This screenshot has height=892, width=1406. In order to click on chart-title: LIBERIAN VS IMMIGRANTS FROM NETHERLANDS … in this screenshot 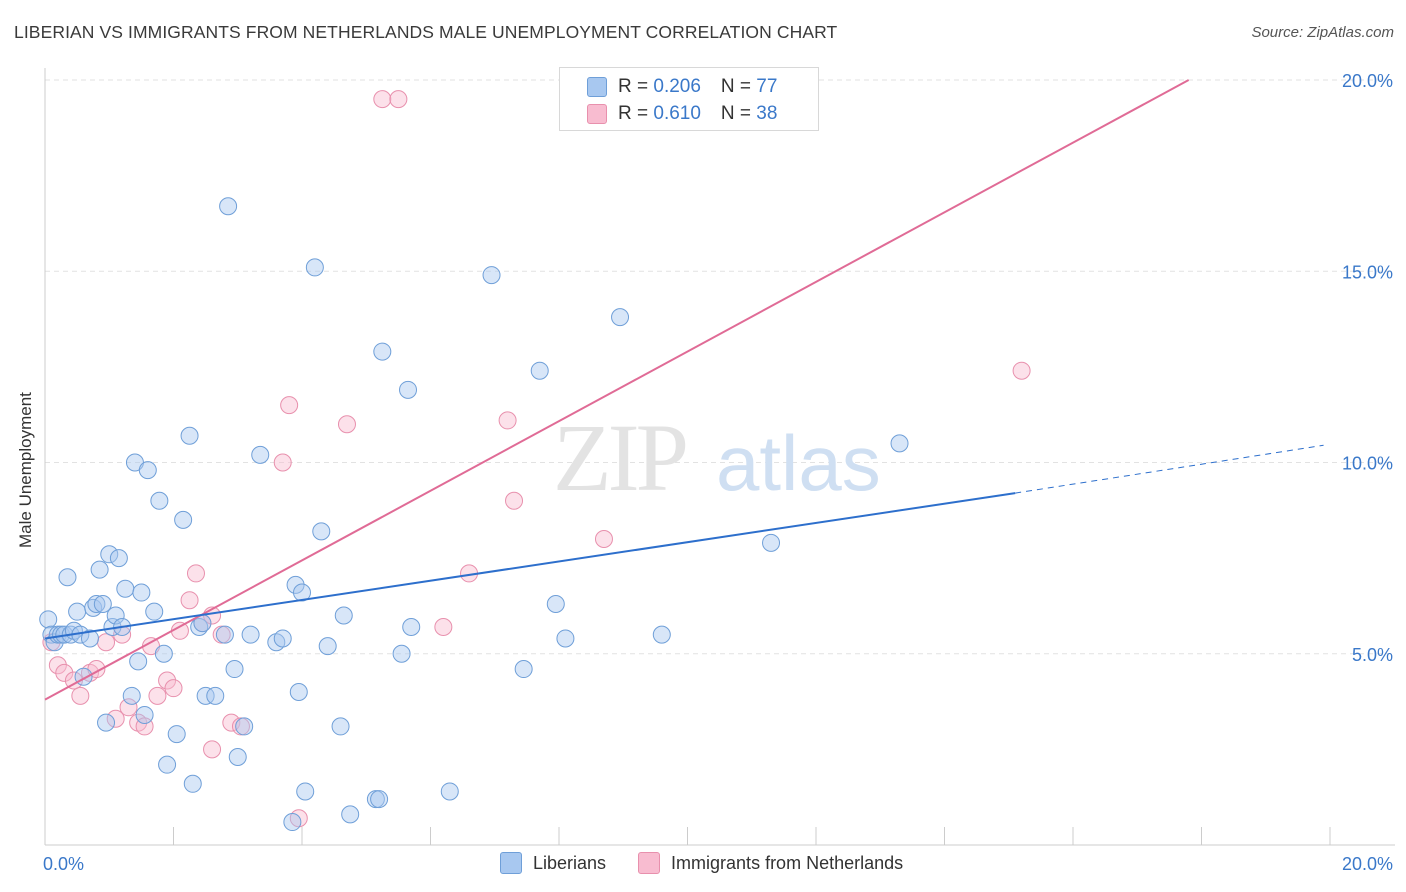, I will do `click(426, 32)`.